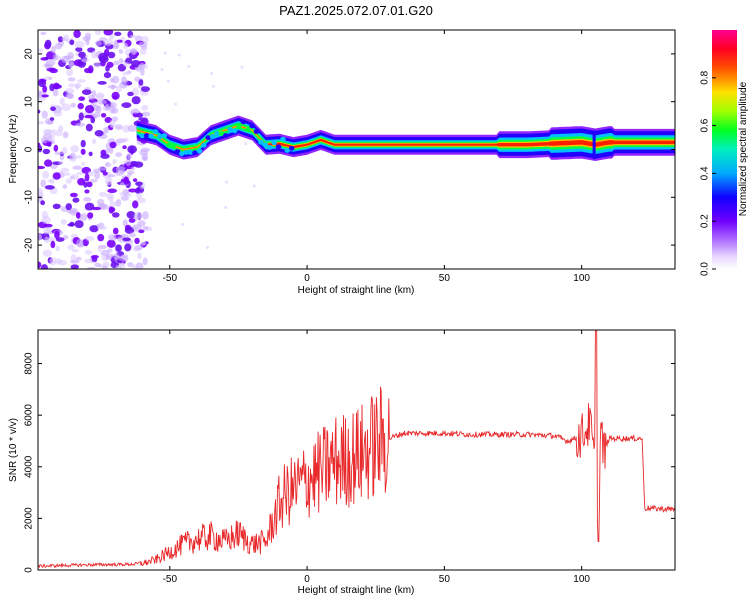 The height and width of the screenshot is (600, 750). I want to click on colorbar-tick-label: 0.4, so click(705, 173).